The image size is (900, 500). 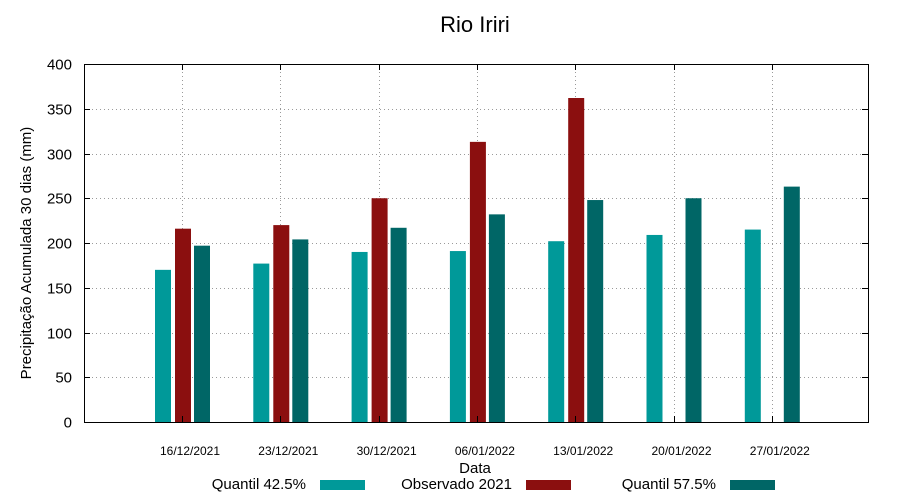 I want to click on legend: Quantil 42.5% Observado 2021 Quantil 57.5%, so click(x=493, y=484).